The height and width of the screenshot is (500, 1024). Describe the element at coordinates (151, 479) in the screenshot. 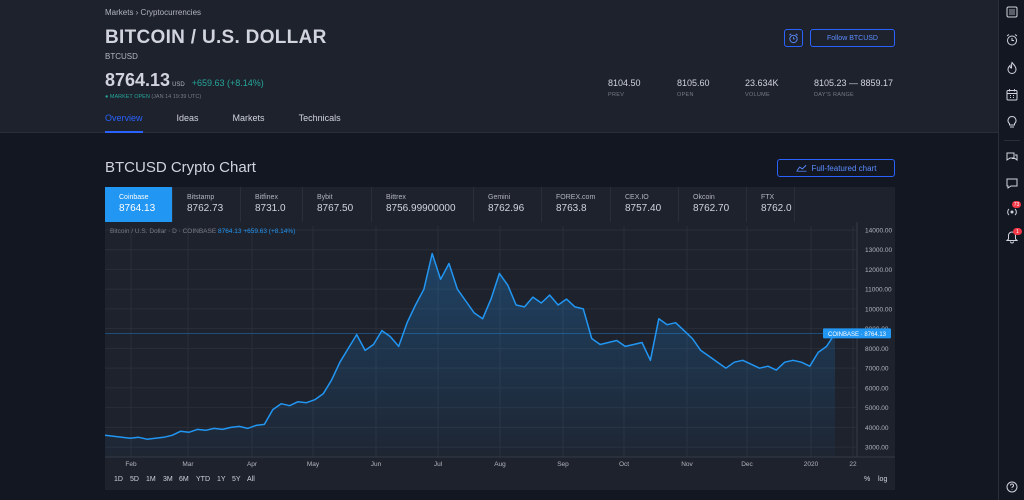

I see `timeframe-1m: 1M` at that location.